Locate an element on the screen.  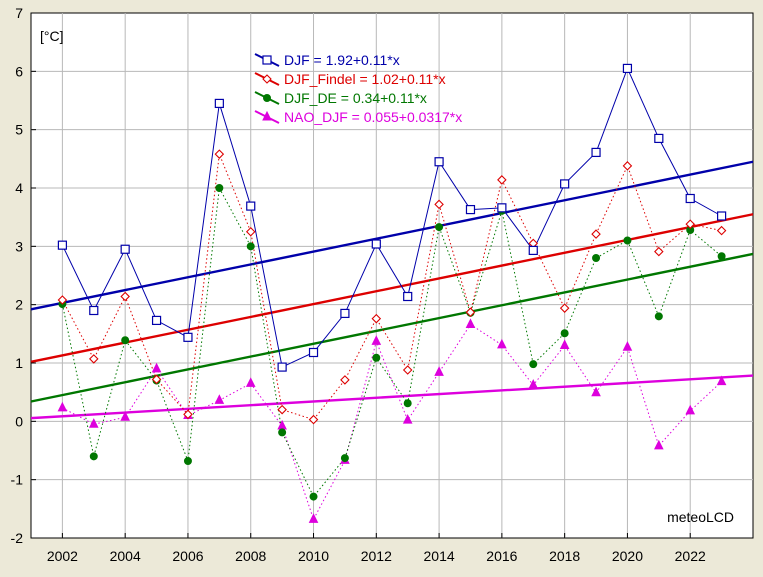
x-tick-label: 2014 is located at coordinates (439, 556).